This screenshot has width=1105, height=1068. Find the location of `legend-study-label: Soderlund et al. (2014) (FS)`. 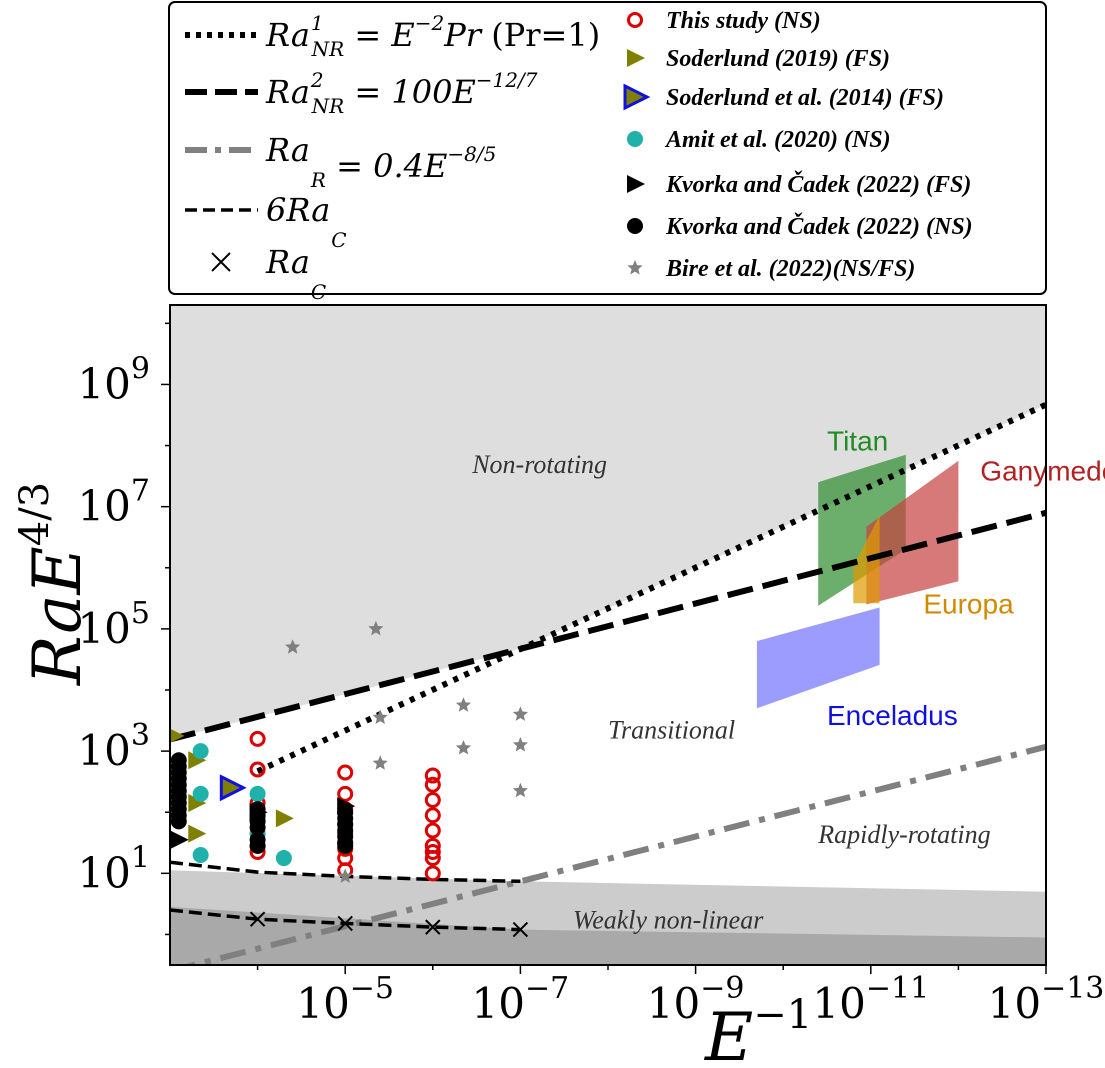

legend-study-label: Soderlund et al. (2014) (FS) is located at coordinates (805, 98).